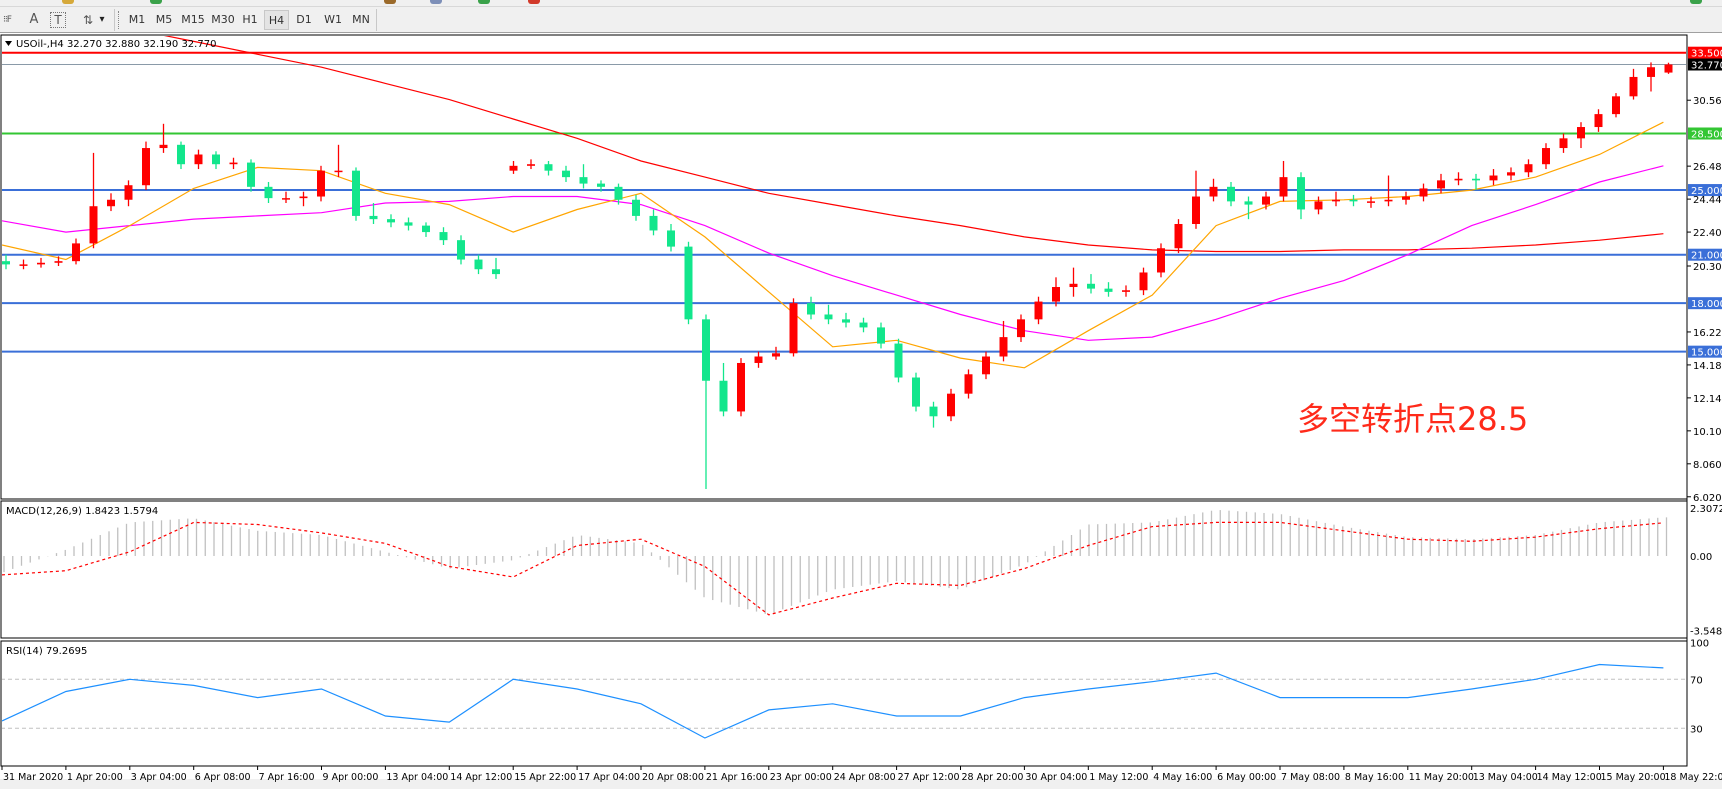  What do you see at coordinates (102, 19) in the screenshot?
I see `arrows-dropdown-chevron-icon: ▾` at bounding box center [102, 19].